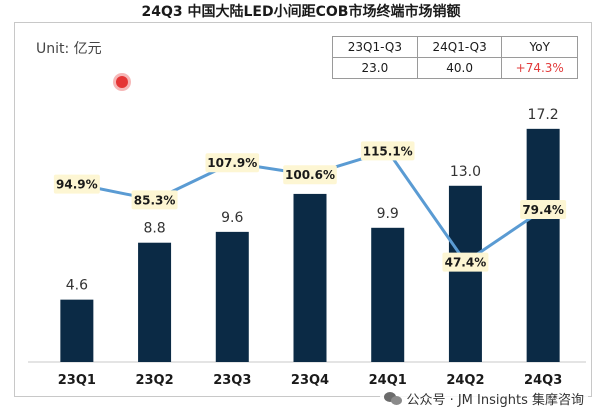 The image size is (602, 416). What do you see at coordinates (465, 172) in the screenshot?
I see `bar-label-24q2: 13.0` at bounding box center [465, 172].